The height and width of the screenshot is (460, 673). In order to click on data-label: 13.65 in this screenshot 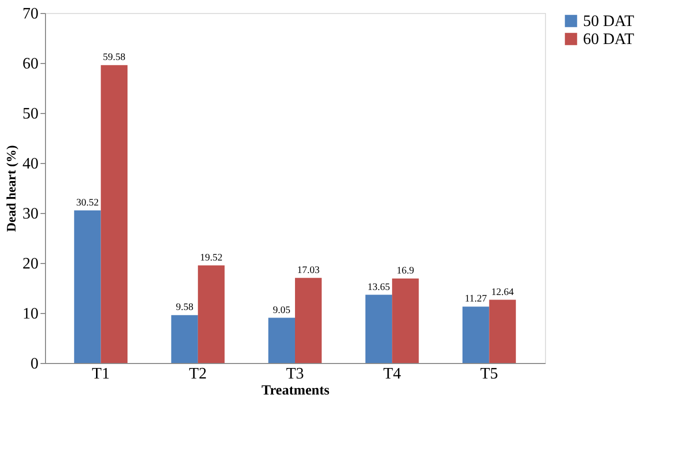, I will do `click(378, 287)`.